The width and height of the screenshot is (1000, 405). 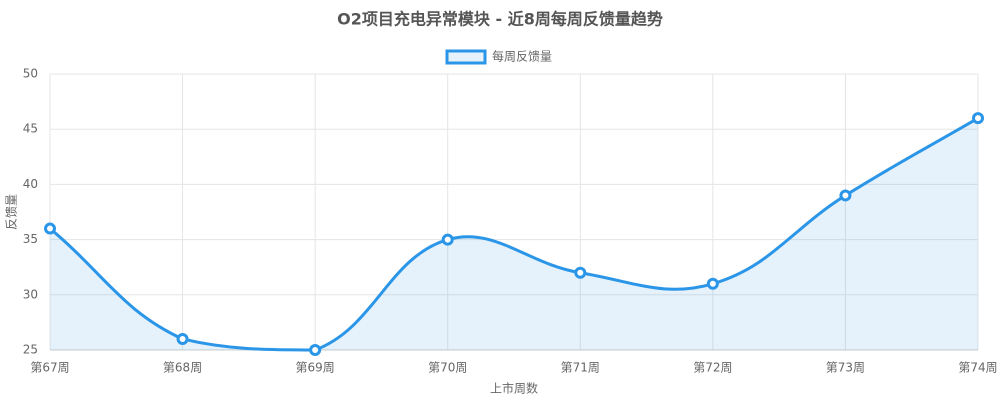 I want to click on x-tick-label: 第68周, so click(x=182, y=368).